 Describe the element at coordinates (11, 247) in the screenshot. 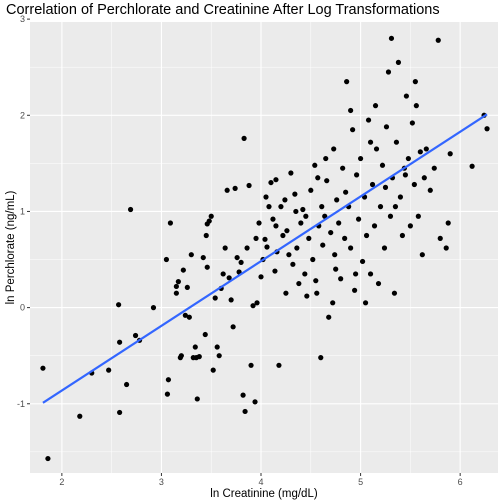

I see `y-axis-title: ln Perchlorate (ng/mL)` at that location.